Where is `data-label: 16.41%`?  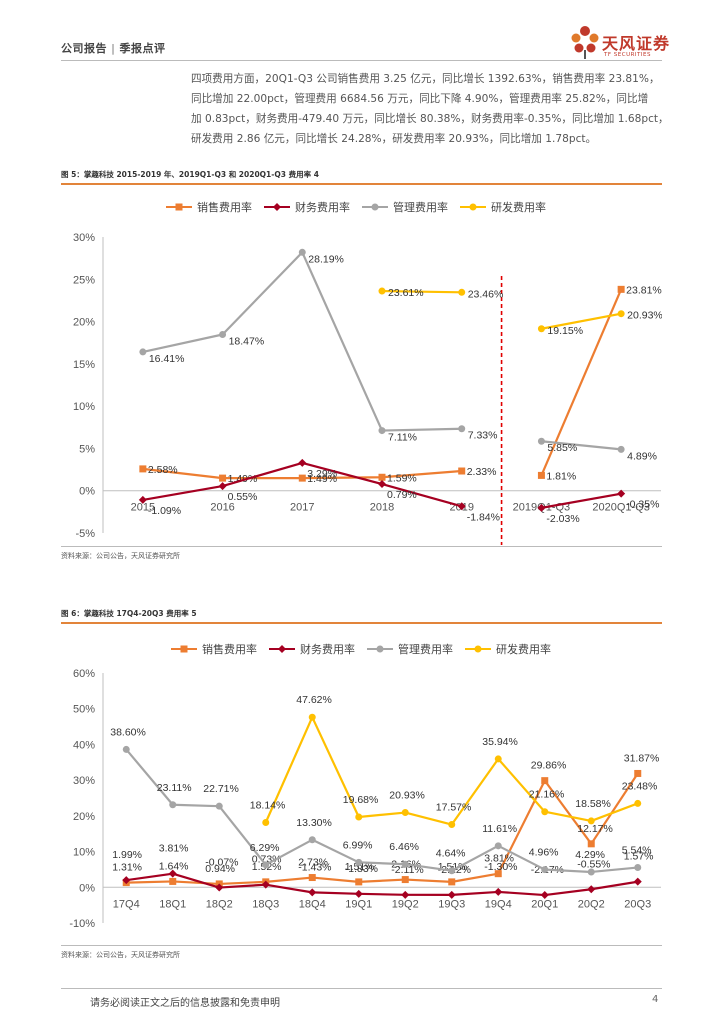 data-label: 16.41% is located at coordinates (167, 359).